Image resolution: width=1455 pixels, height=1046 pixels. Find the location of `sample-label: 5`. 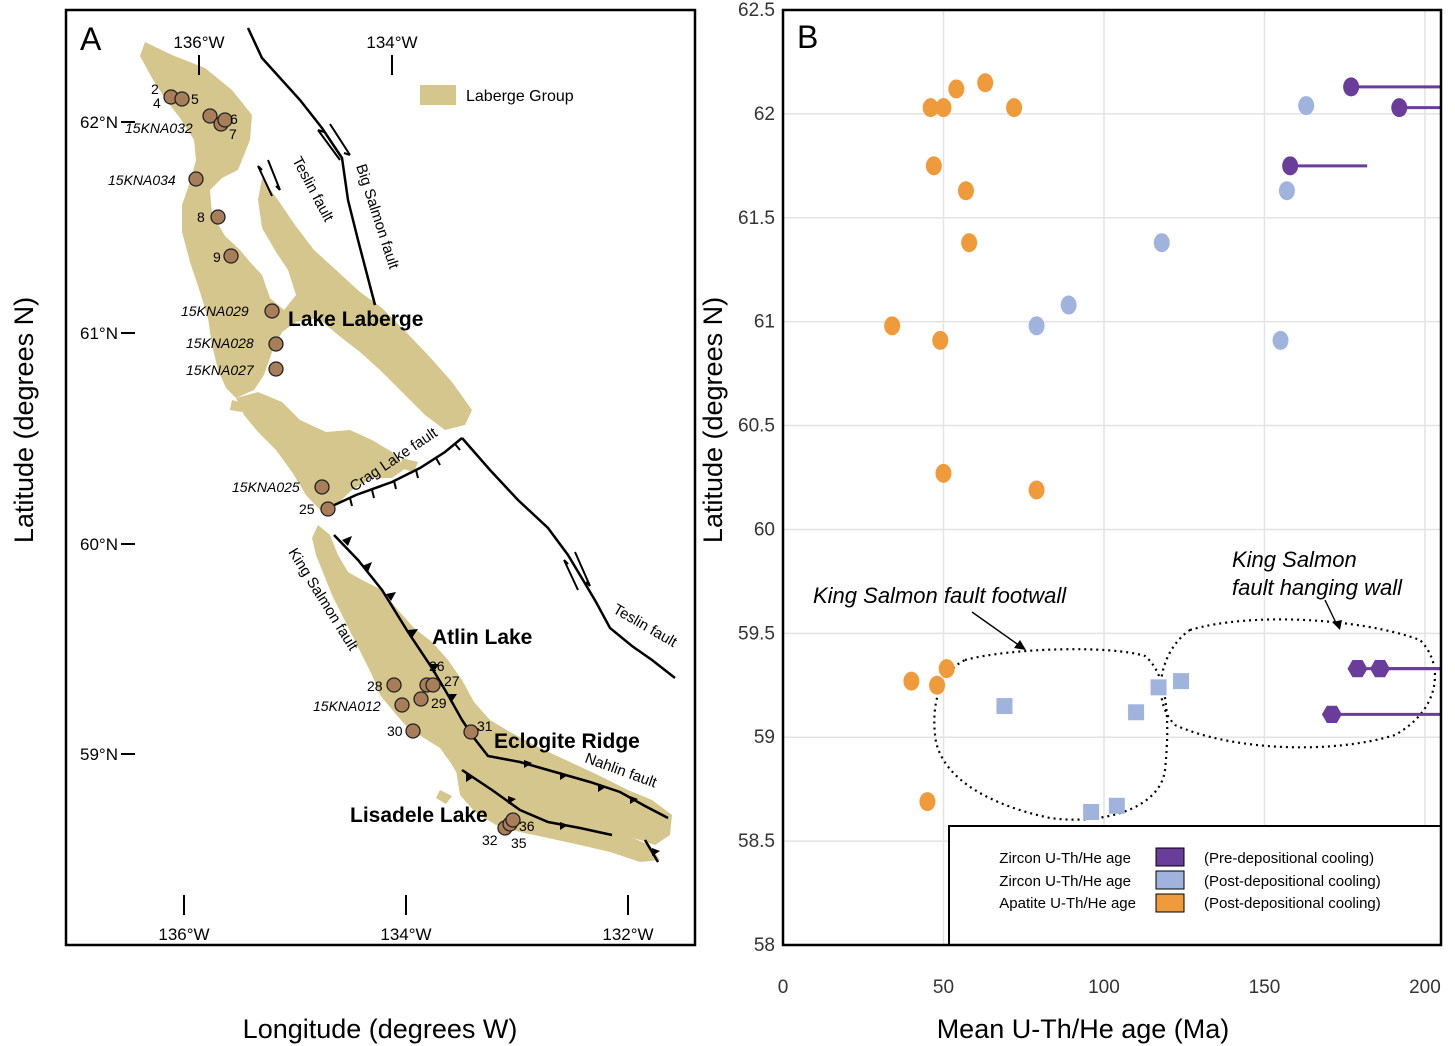

sample-label: 5 is located at coordinates (195, 99).